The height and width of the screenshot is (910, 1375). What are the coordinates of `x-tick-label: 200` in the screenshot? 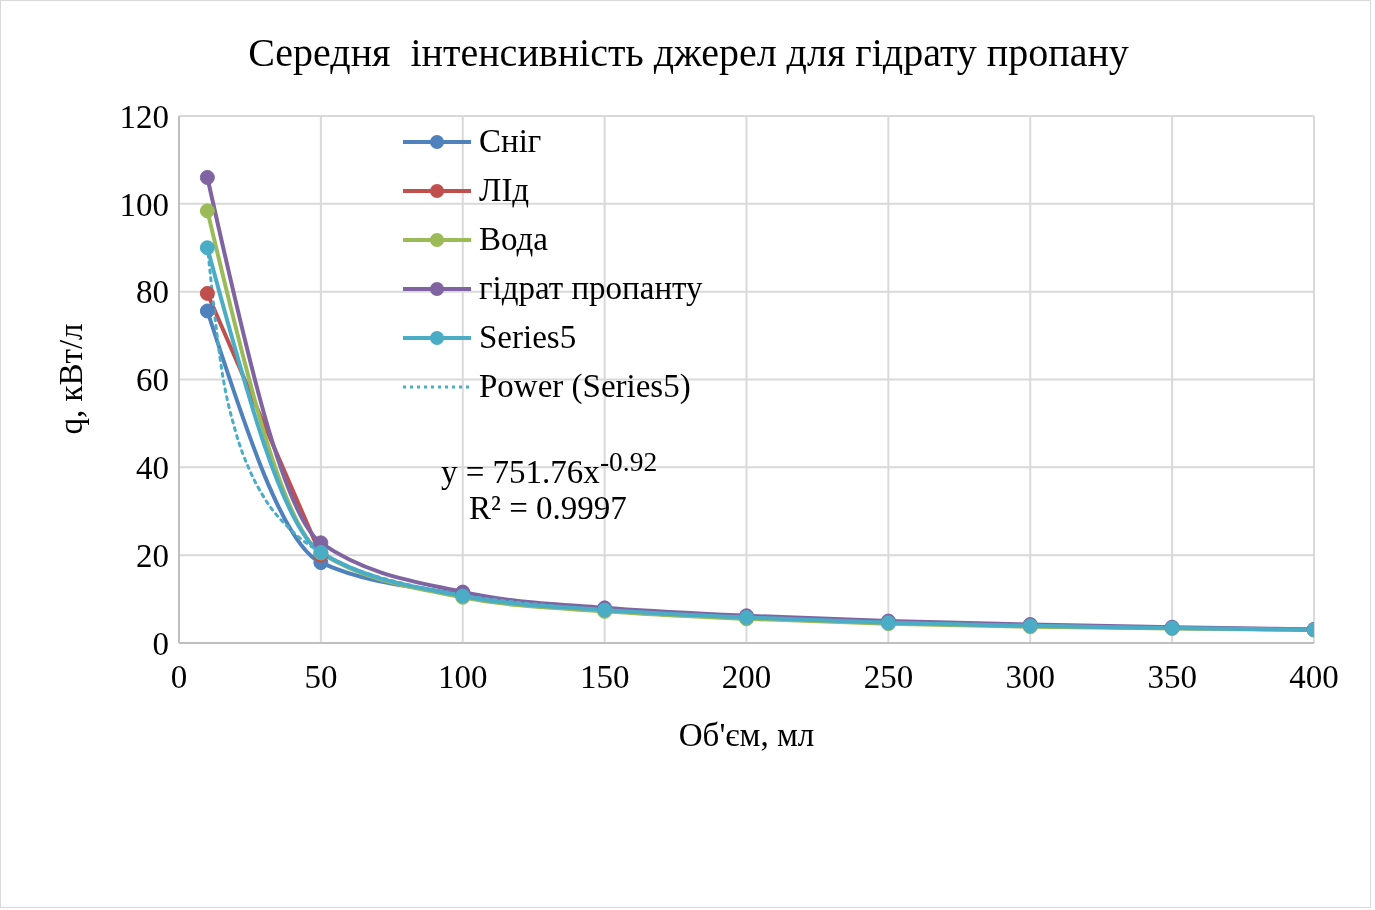 It's located at (746, 677).